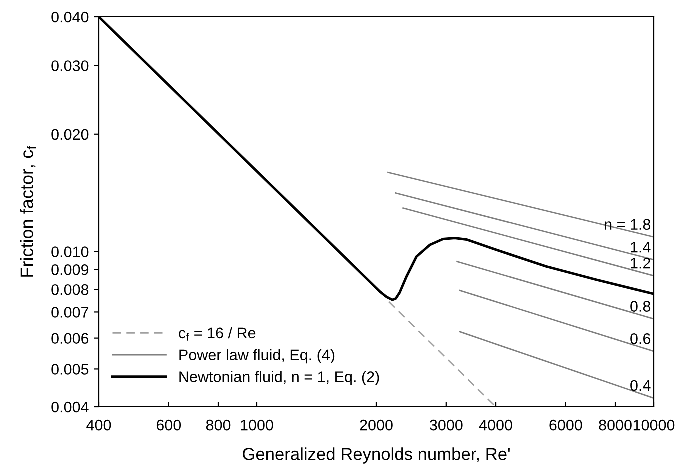 The height and width of the screenshot is (472, 678). Describe the element at coordinates (615, 425) in the screenshot. I see `x-tick-label: 8000` at that location.